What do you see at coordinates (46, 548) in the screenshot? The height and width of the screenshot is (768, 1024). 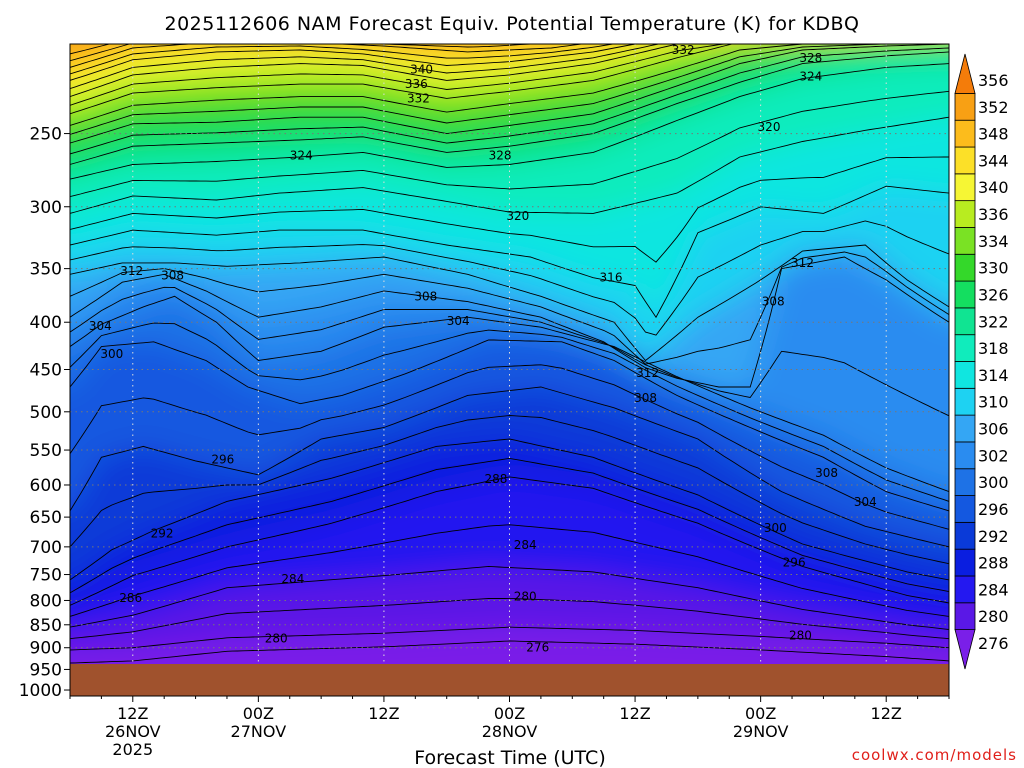 I see `y-tick-label: 700` at bounding box center [46, 548].